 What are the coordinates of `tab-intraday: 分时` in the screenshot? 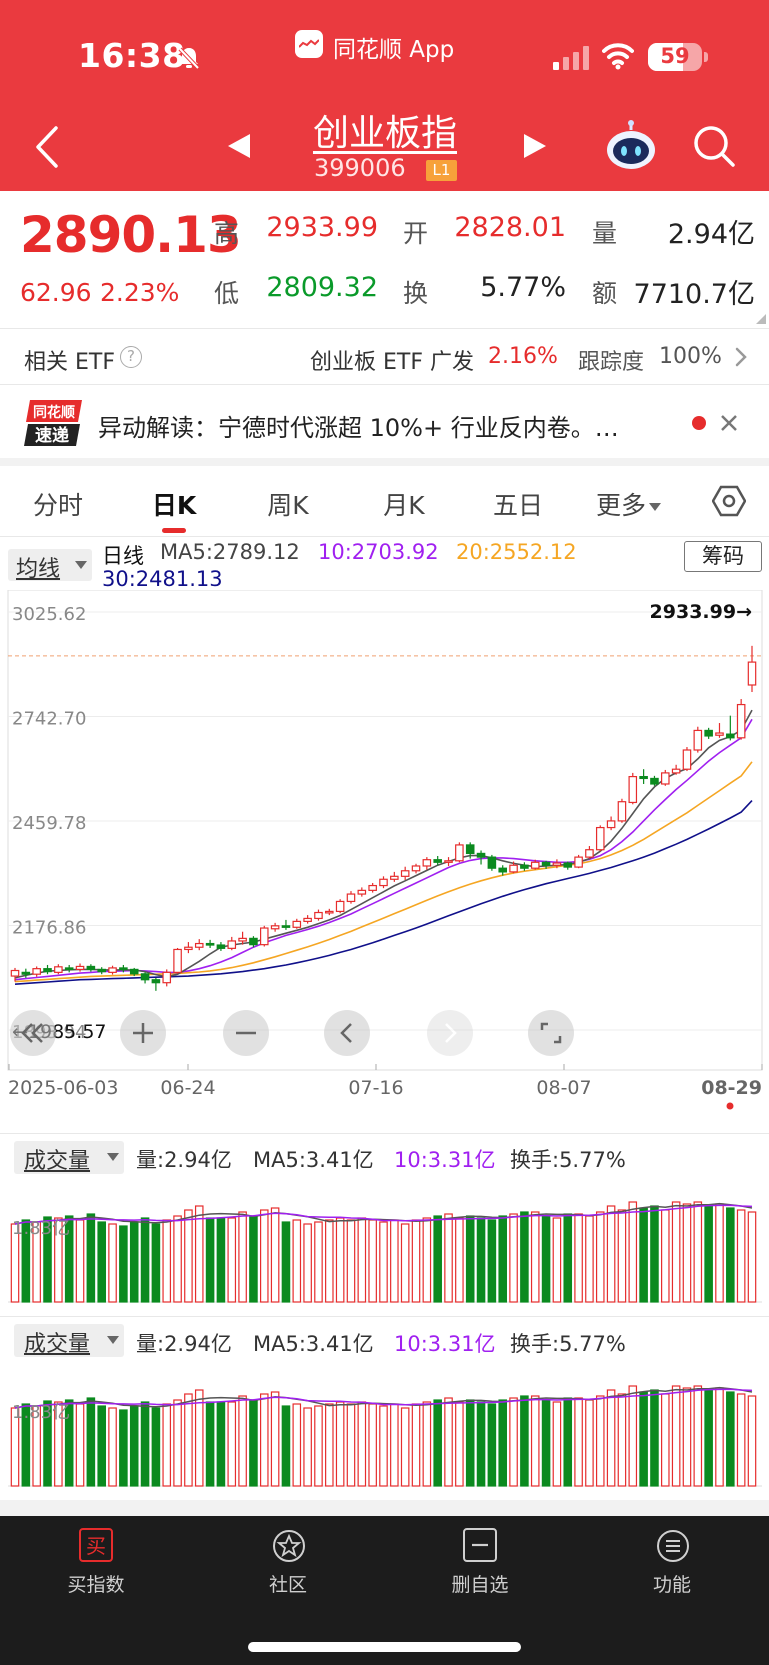 It's located at (57, 505).